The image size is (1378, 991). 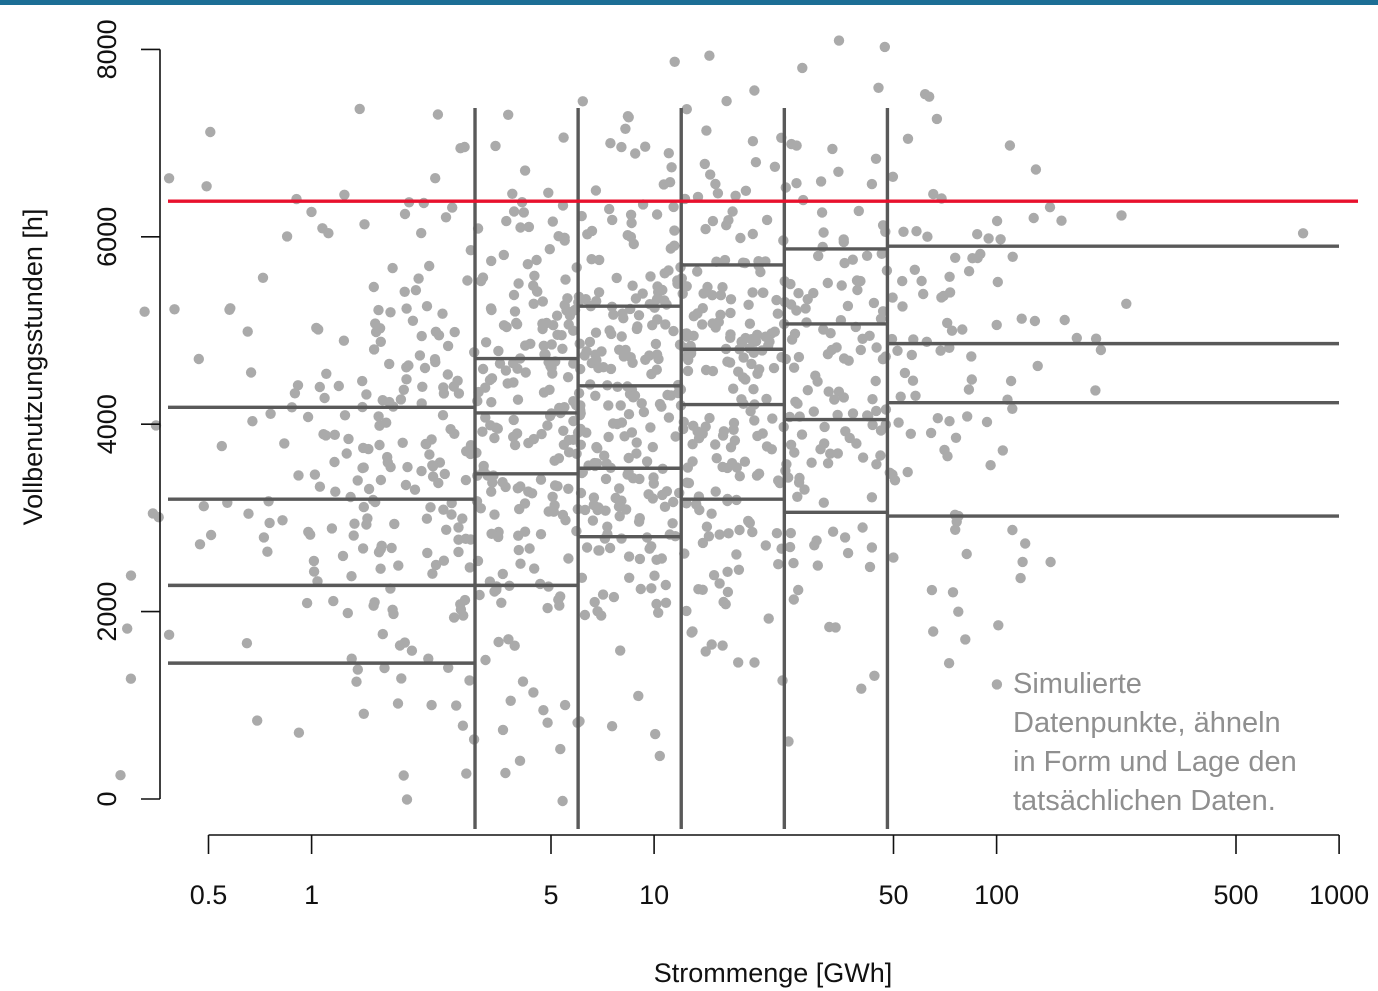 What do you see at coordinates (1144, 801) in the screenshot?
I see `annotation-line: tatsächlichen Daten.` at bounding box center [1144, 801].